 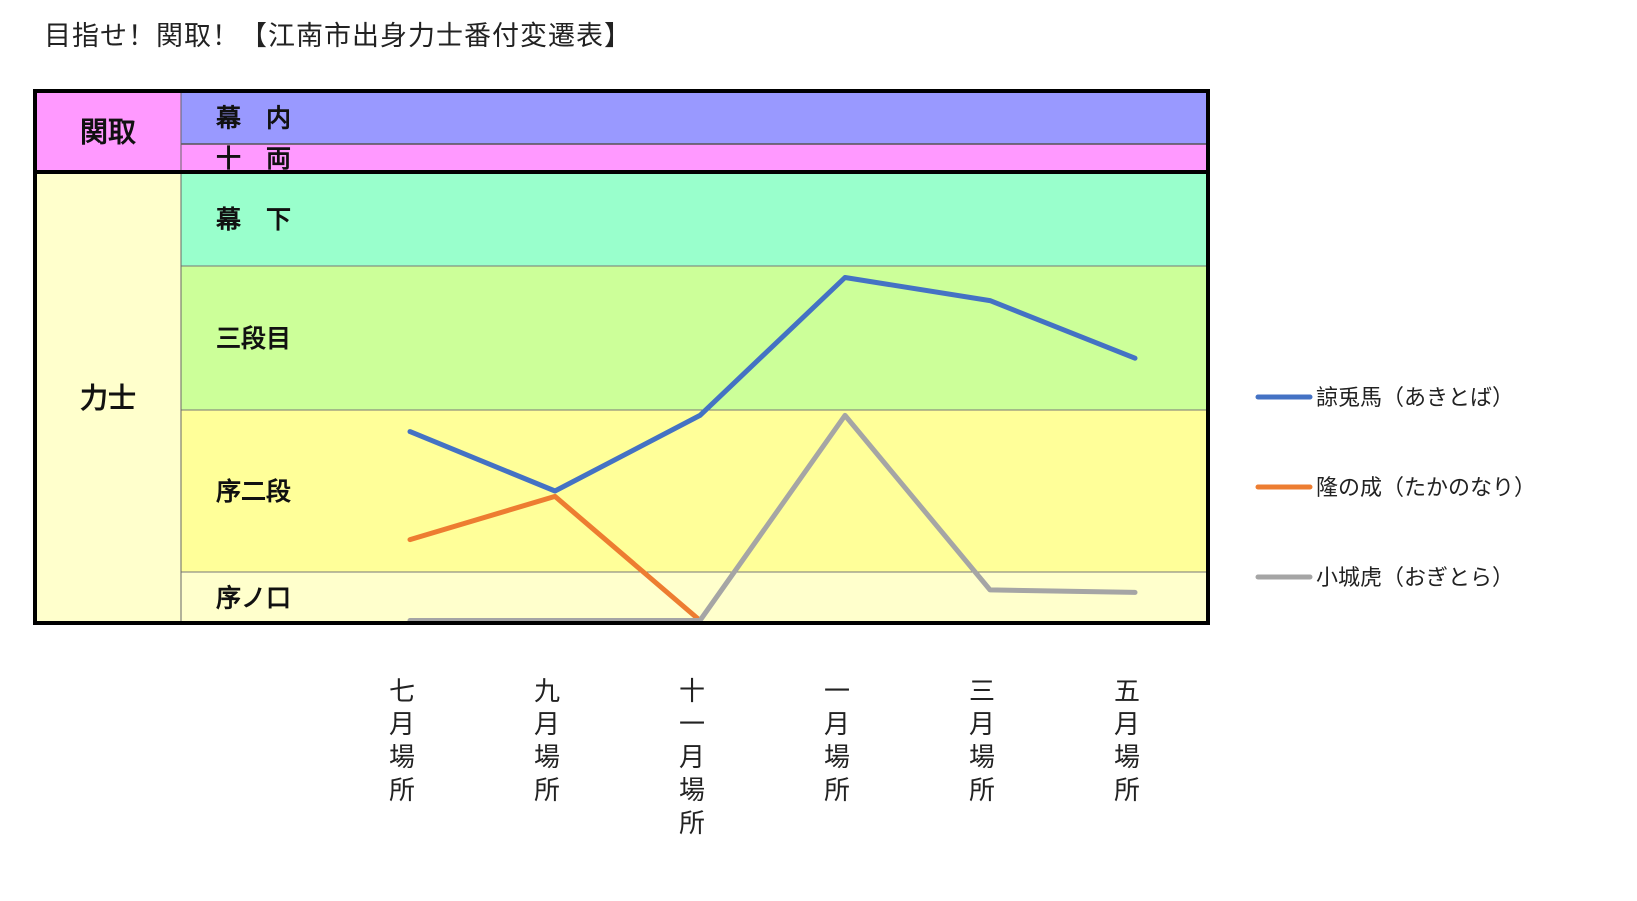 I want to click on legend-item: 隆の成（たかのなり）, so click(x=1395, y=488).